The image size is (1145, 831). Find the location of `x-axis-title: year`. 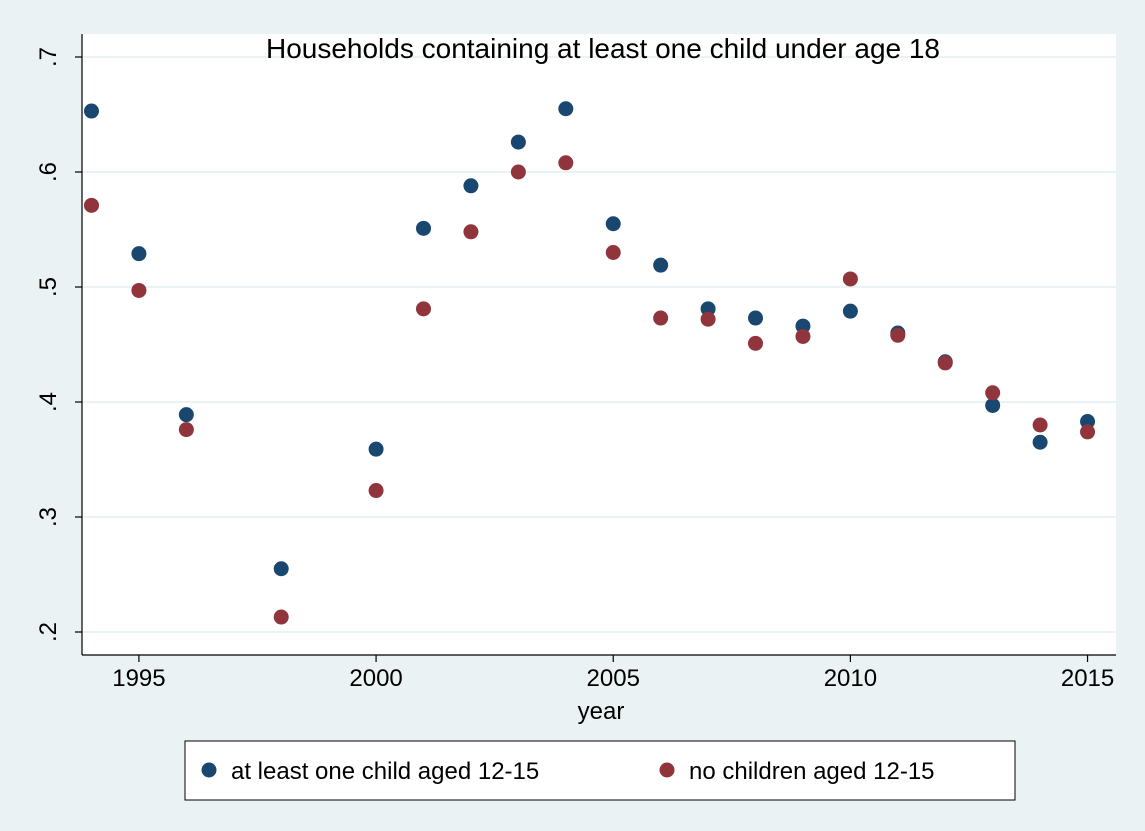

x-axis-title: year is located at coordinates (601, 711).